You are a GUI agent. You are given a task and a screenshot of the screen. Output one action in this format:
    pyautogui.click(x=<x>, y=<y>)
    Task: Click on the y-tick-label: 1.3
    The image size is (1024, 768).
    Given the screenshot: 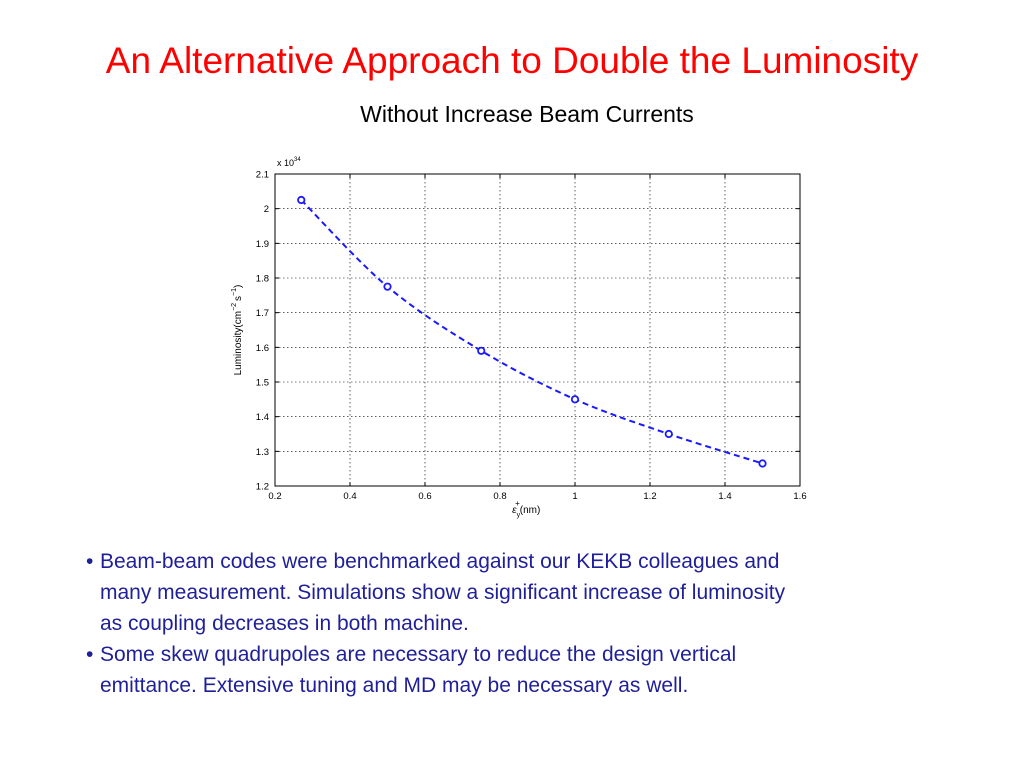 What is the action you would take?
    pyautogui.click(x=262, y=452)
    